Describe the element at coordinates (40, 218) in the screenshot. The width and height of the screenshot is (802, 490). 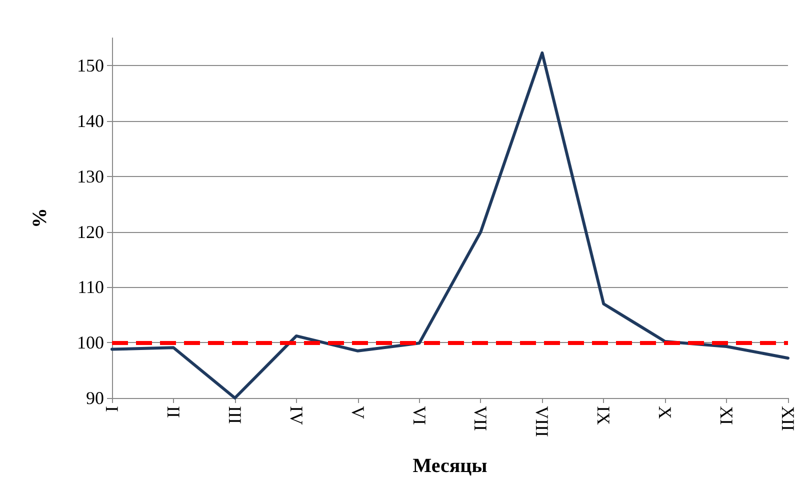
I see `y-axis-title: %` at that location.